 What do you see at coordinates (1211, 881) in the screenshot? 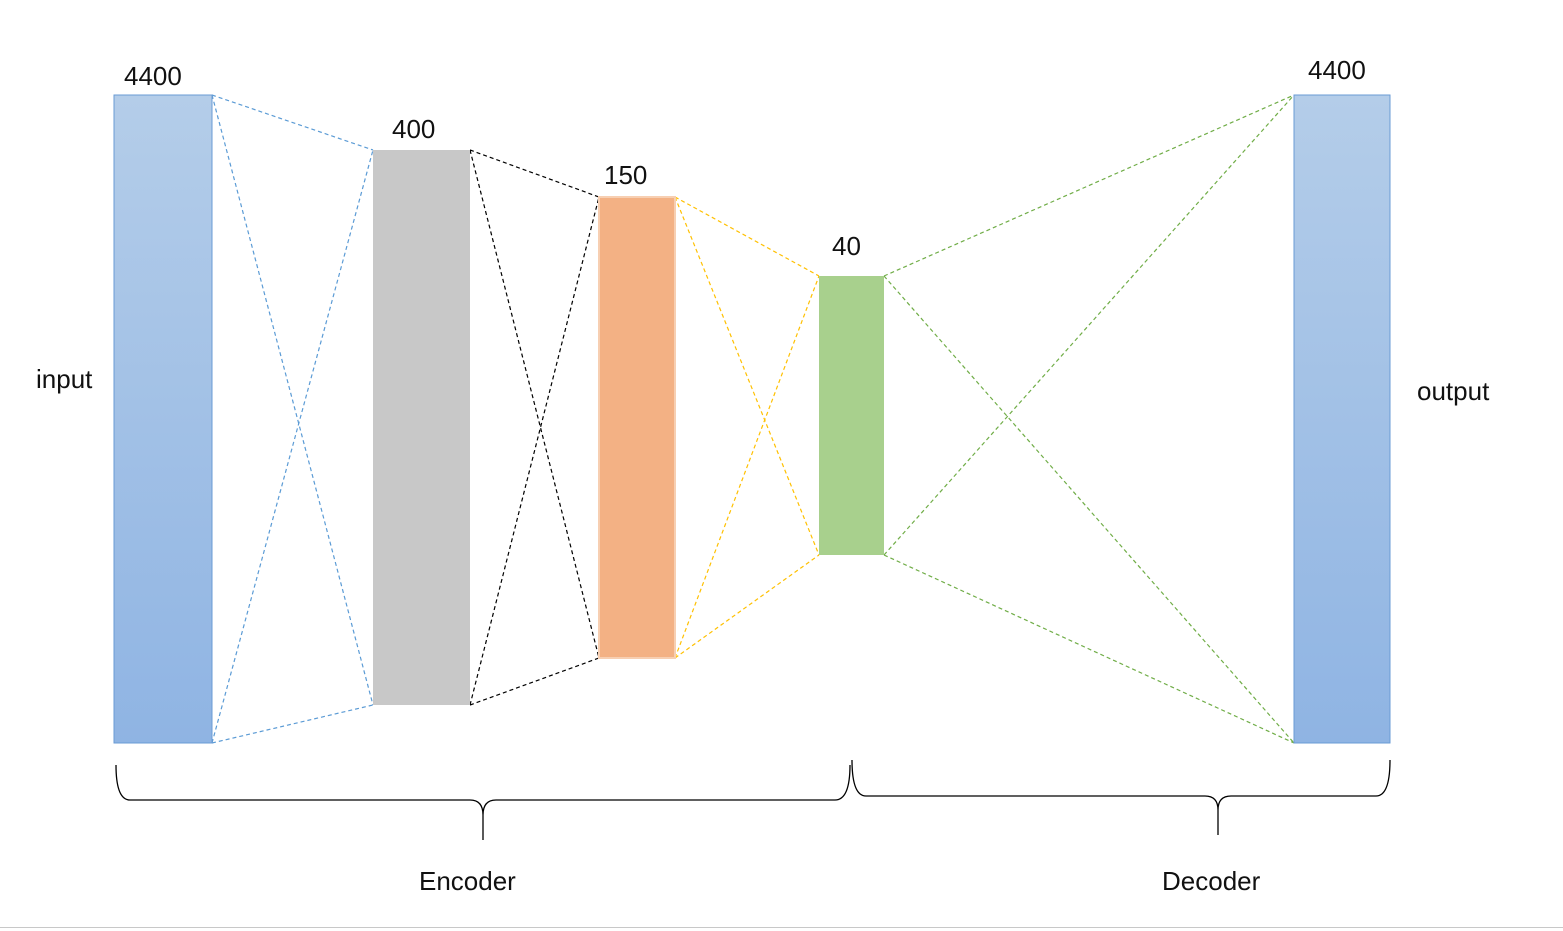
I see `decoder-label: Decoder` at bounding box center [1211, 881].